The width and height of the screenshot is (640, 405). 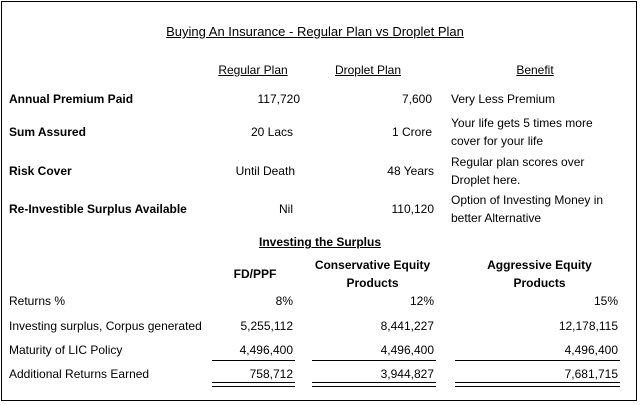 I want to click on conservative-additional-returns: 3,944,827, so click(x=407, y=374).